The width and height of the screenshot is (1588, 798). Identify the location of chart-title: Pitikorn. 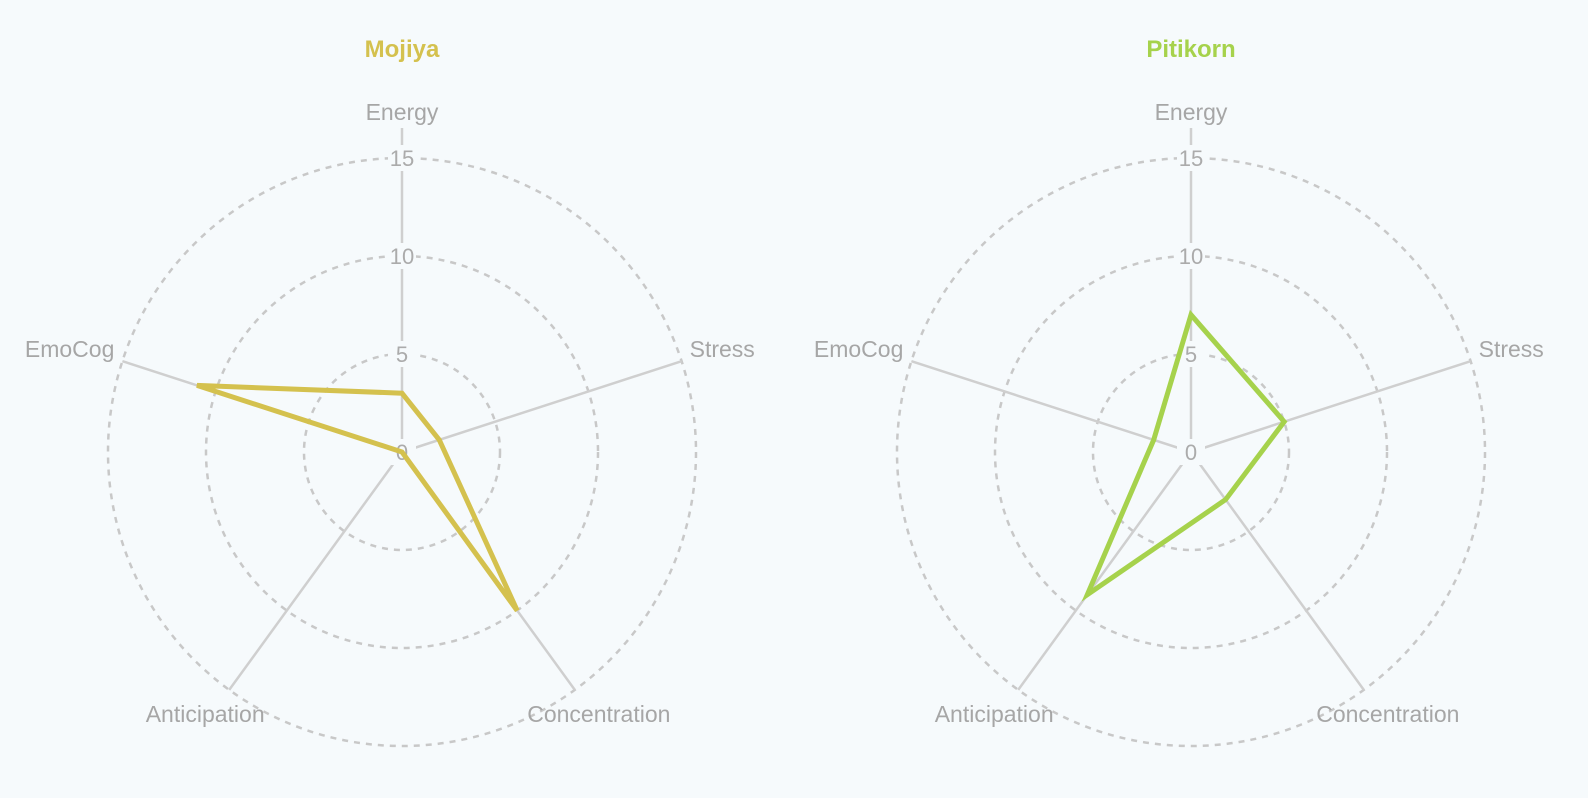
(1190, 49).